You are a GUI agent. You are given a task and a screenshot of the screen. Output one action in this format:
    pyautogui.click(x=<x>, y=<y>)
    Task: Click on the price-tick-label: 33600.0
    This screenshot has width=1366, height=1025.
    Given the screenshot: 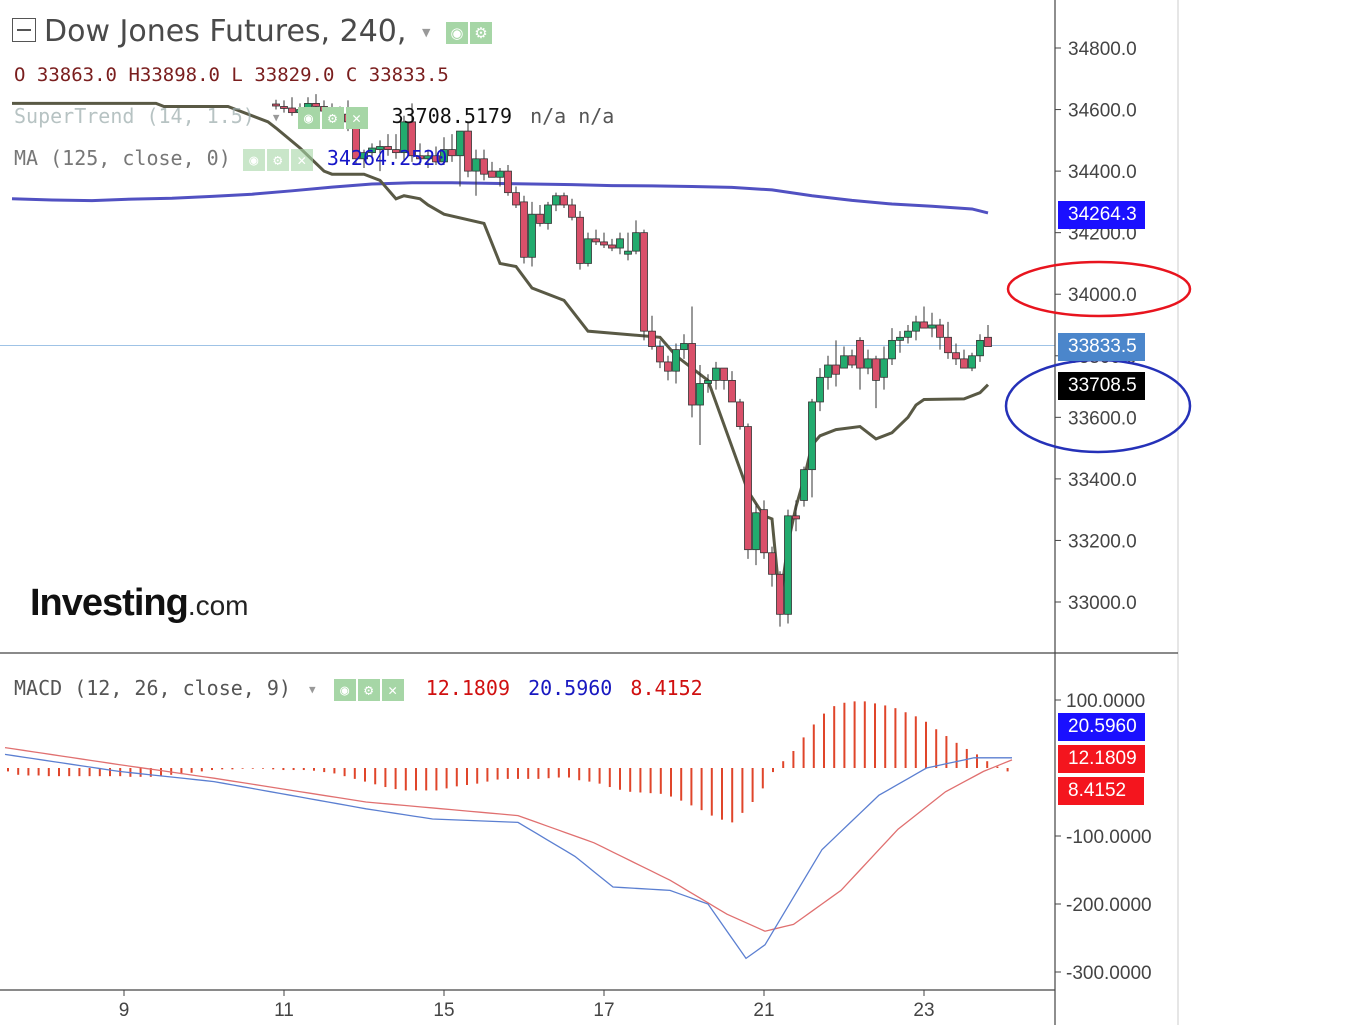 What is the action you would take?
    pyautogui.click(x=1102, y=418)
    